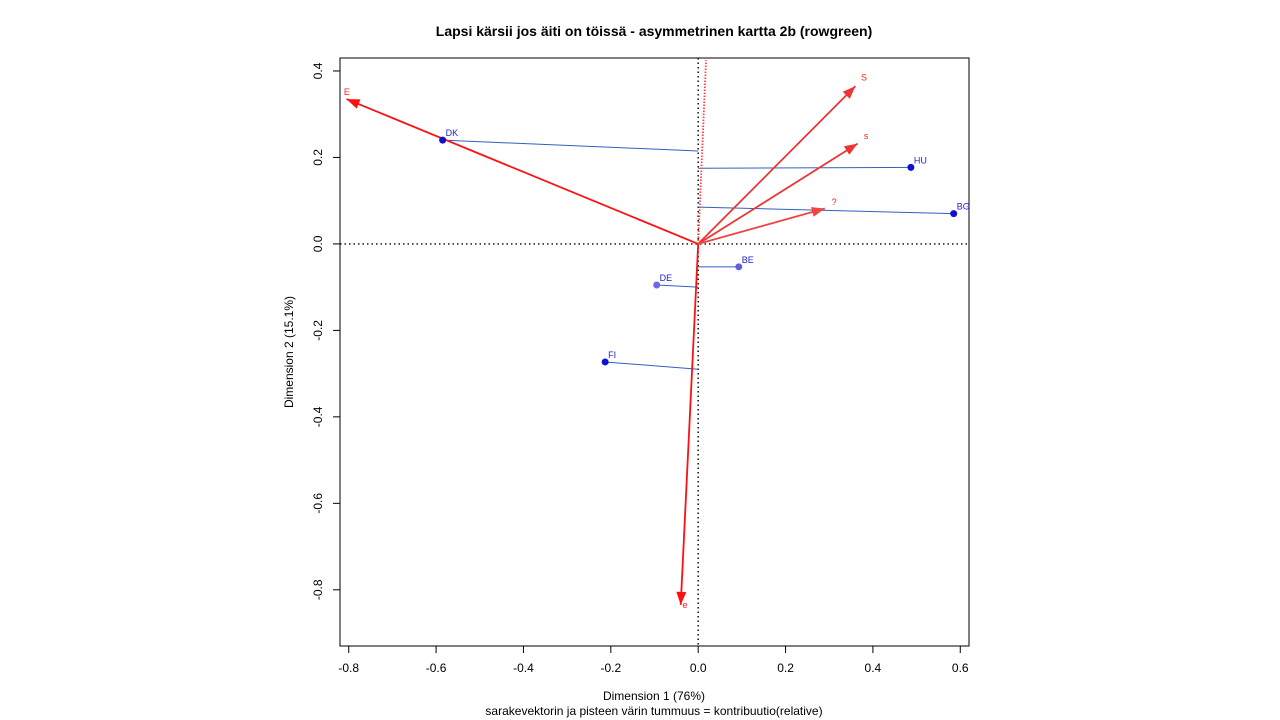 The width and height of the screenshot is (1280, 720). I want to click on y-tick-label: 0.2, so click(318, 157).